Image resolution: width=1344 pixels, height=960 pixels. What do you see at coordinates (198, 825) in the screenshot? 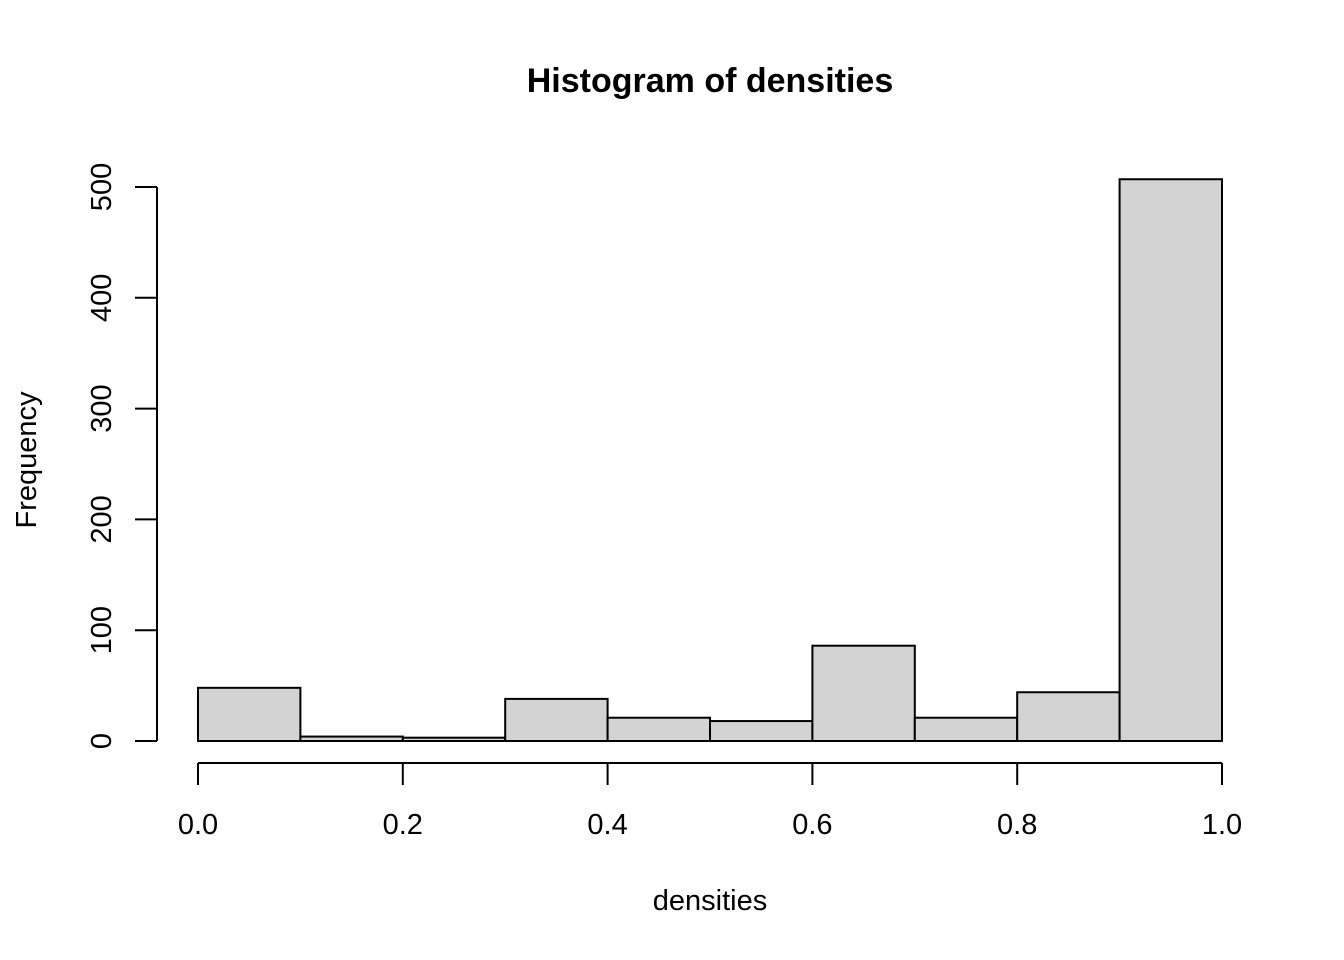
I see `x-tick-label-0: 0.0` at bounding box center [198, 825].